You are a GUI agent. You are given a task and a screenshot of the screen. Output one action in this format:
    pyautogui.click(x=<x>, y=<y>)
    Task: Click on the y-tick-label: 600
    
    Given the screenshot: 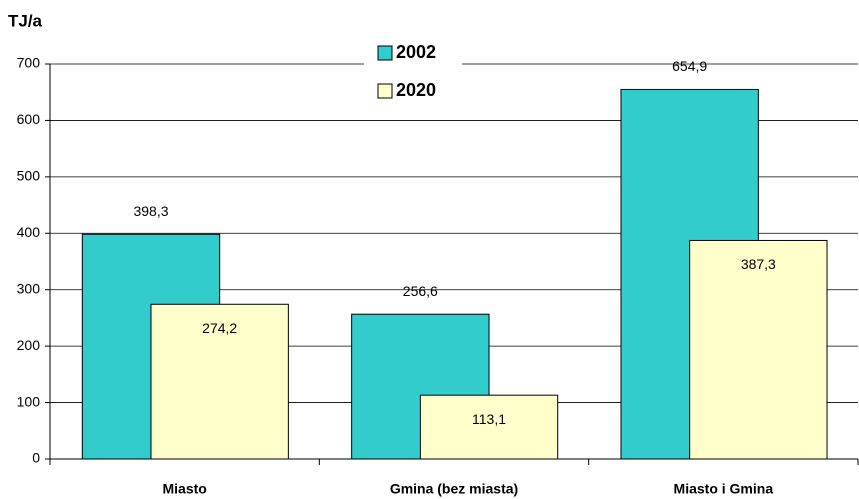 What is the action you would take?
    pyautogui.click(x=29, y=119)
    